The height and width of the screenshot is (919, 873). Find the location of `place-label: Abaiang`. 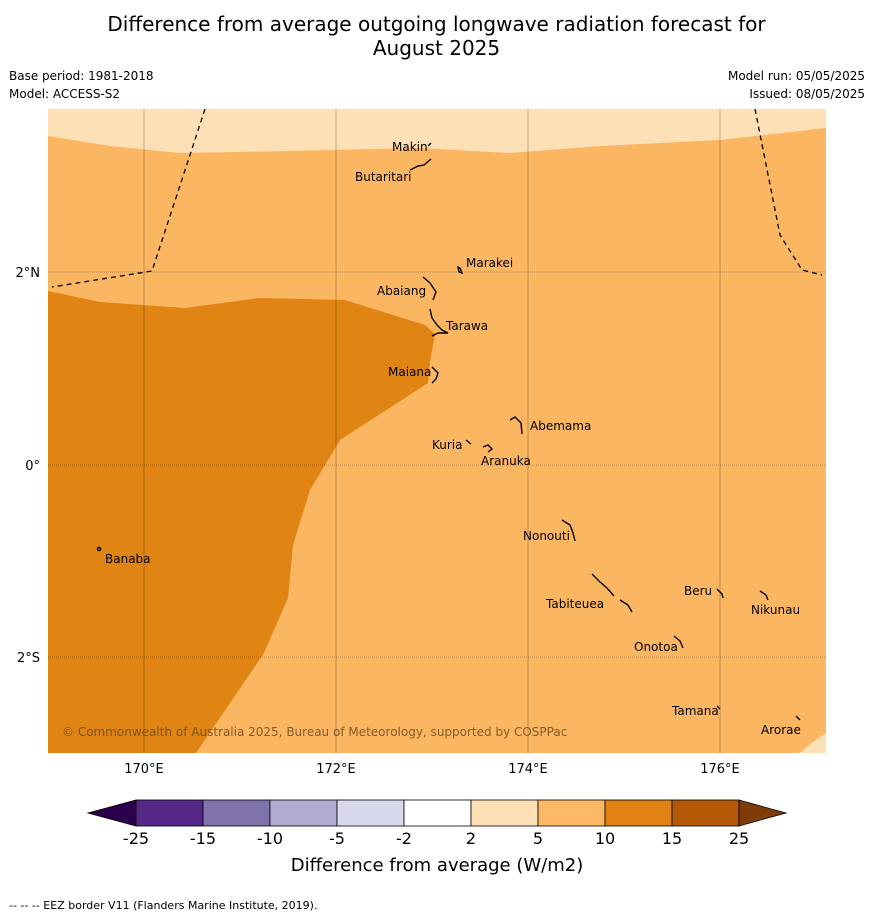

place-label: Abaiang is located at coordinates (401, 291).